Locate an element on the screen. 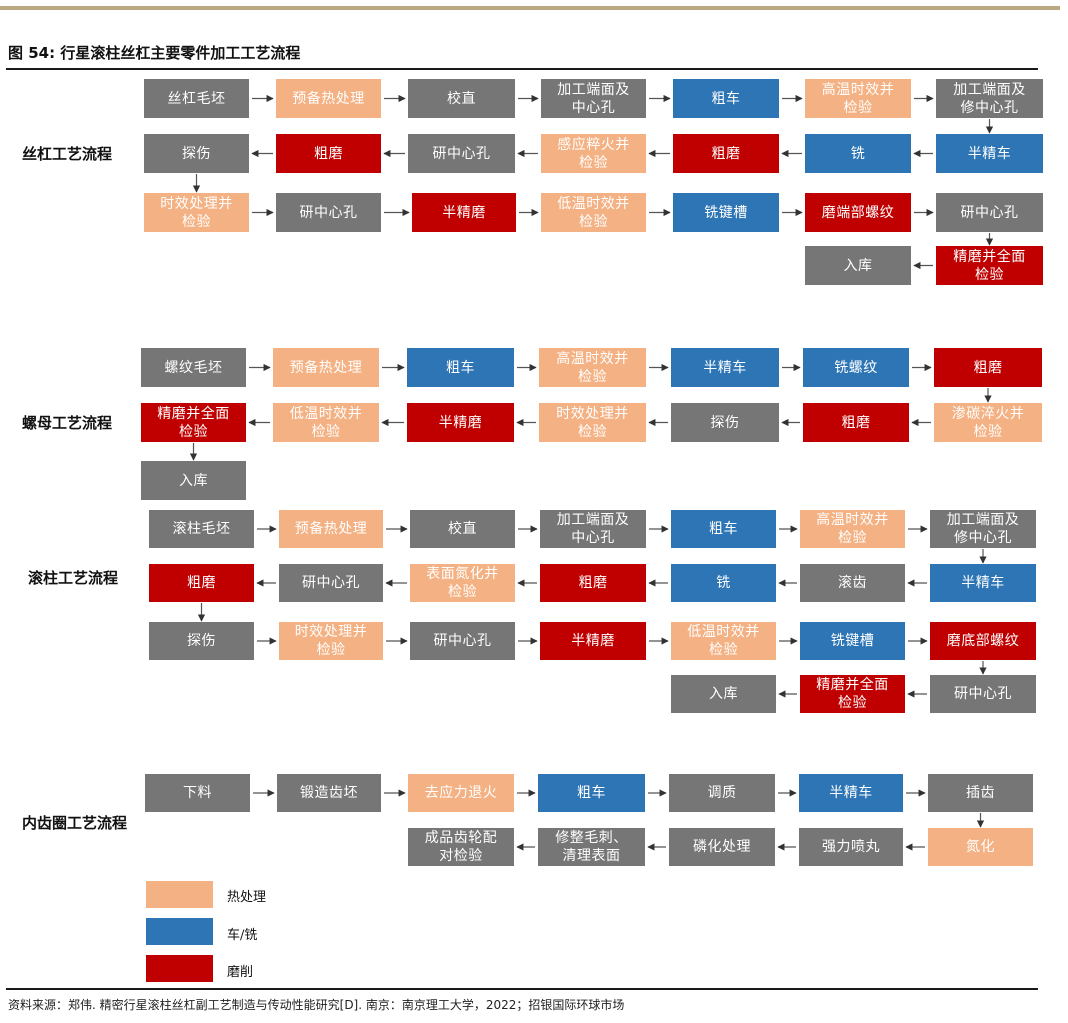 The image size is (1068, 1023). screw-step-17: 半精磨 is located at coordinates (464, 212).